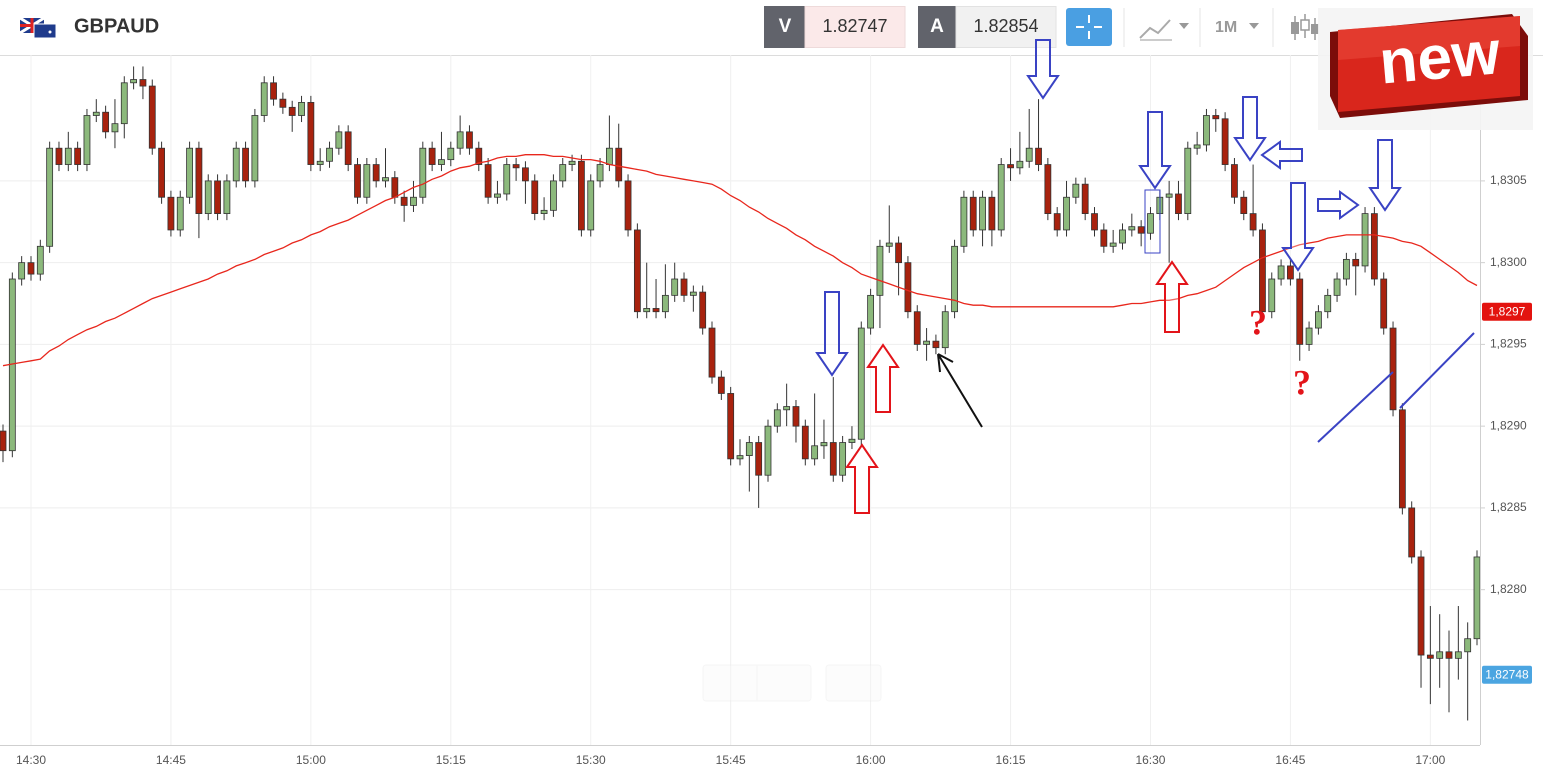  Describe the element at coordinates (311, 760) in the screenshot. I see `x-tick-label: 15:00` at that location.